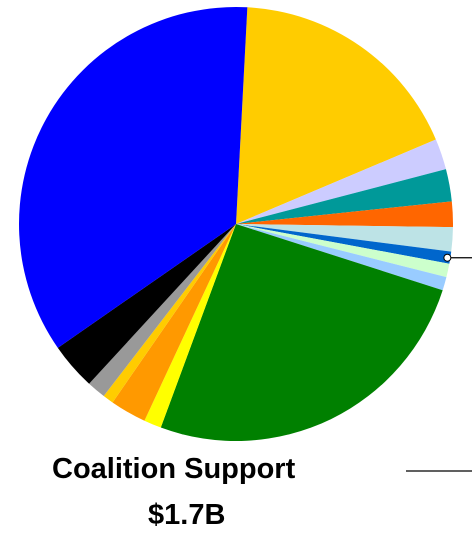 The image size is (472, 545). I want to click on callout-label-name: Coalition Support, so click(174, 469).